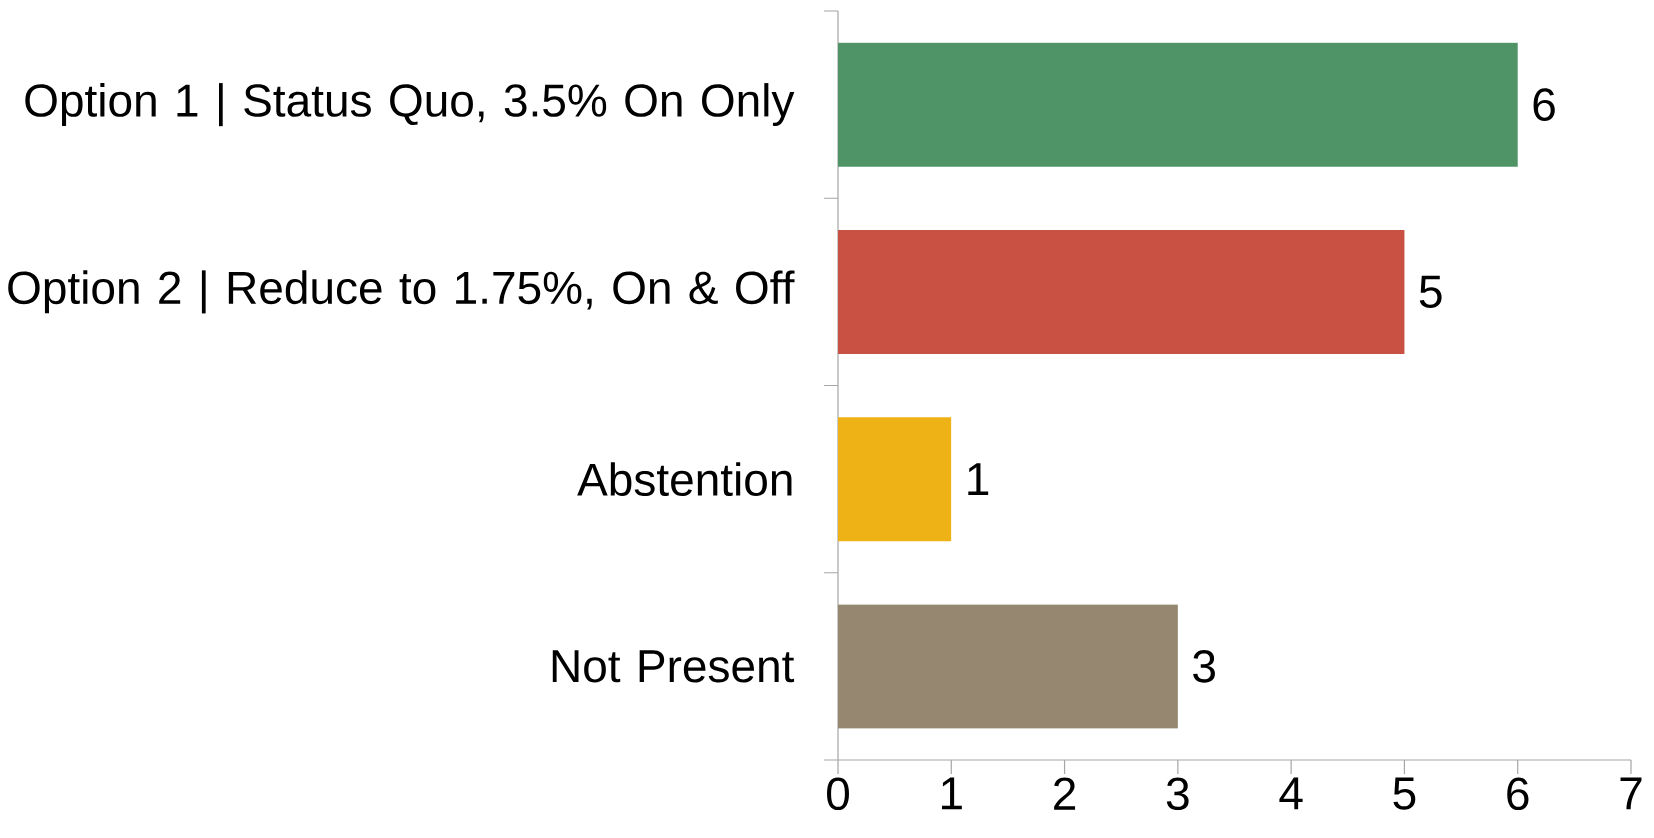 This screenshot has width=1654, height=838. I want to click on x-tick-label: 2, so click(1065, 793).